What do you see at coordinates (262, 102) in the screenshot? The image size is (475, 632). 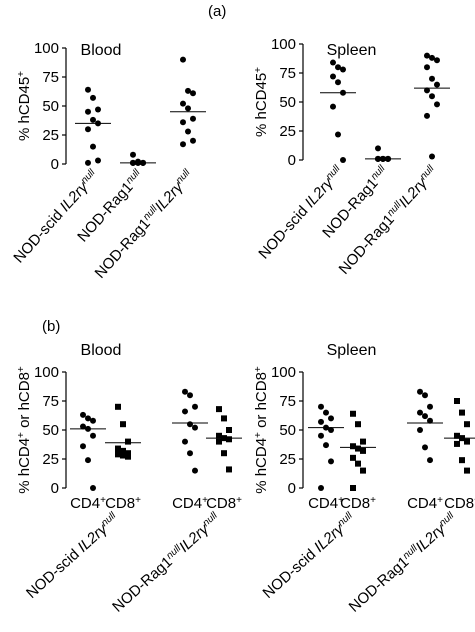 I see `y-axis-label: % hCD45+` at bounding box center [262, 102].